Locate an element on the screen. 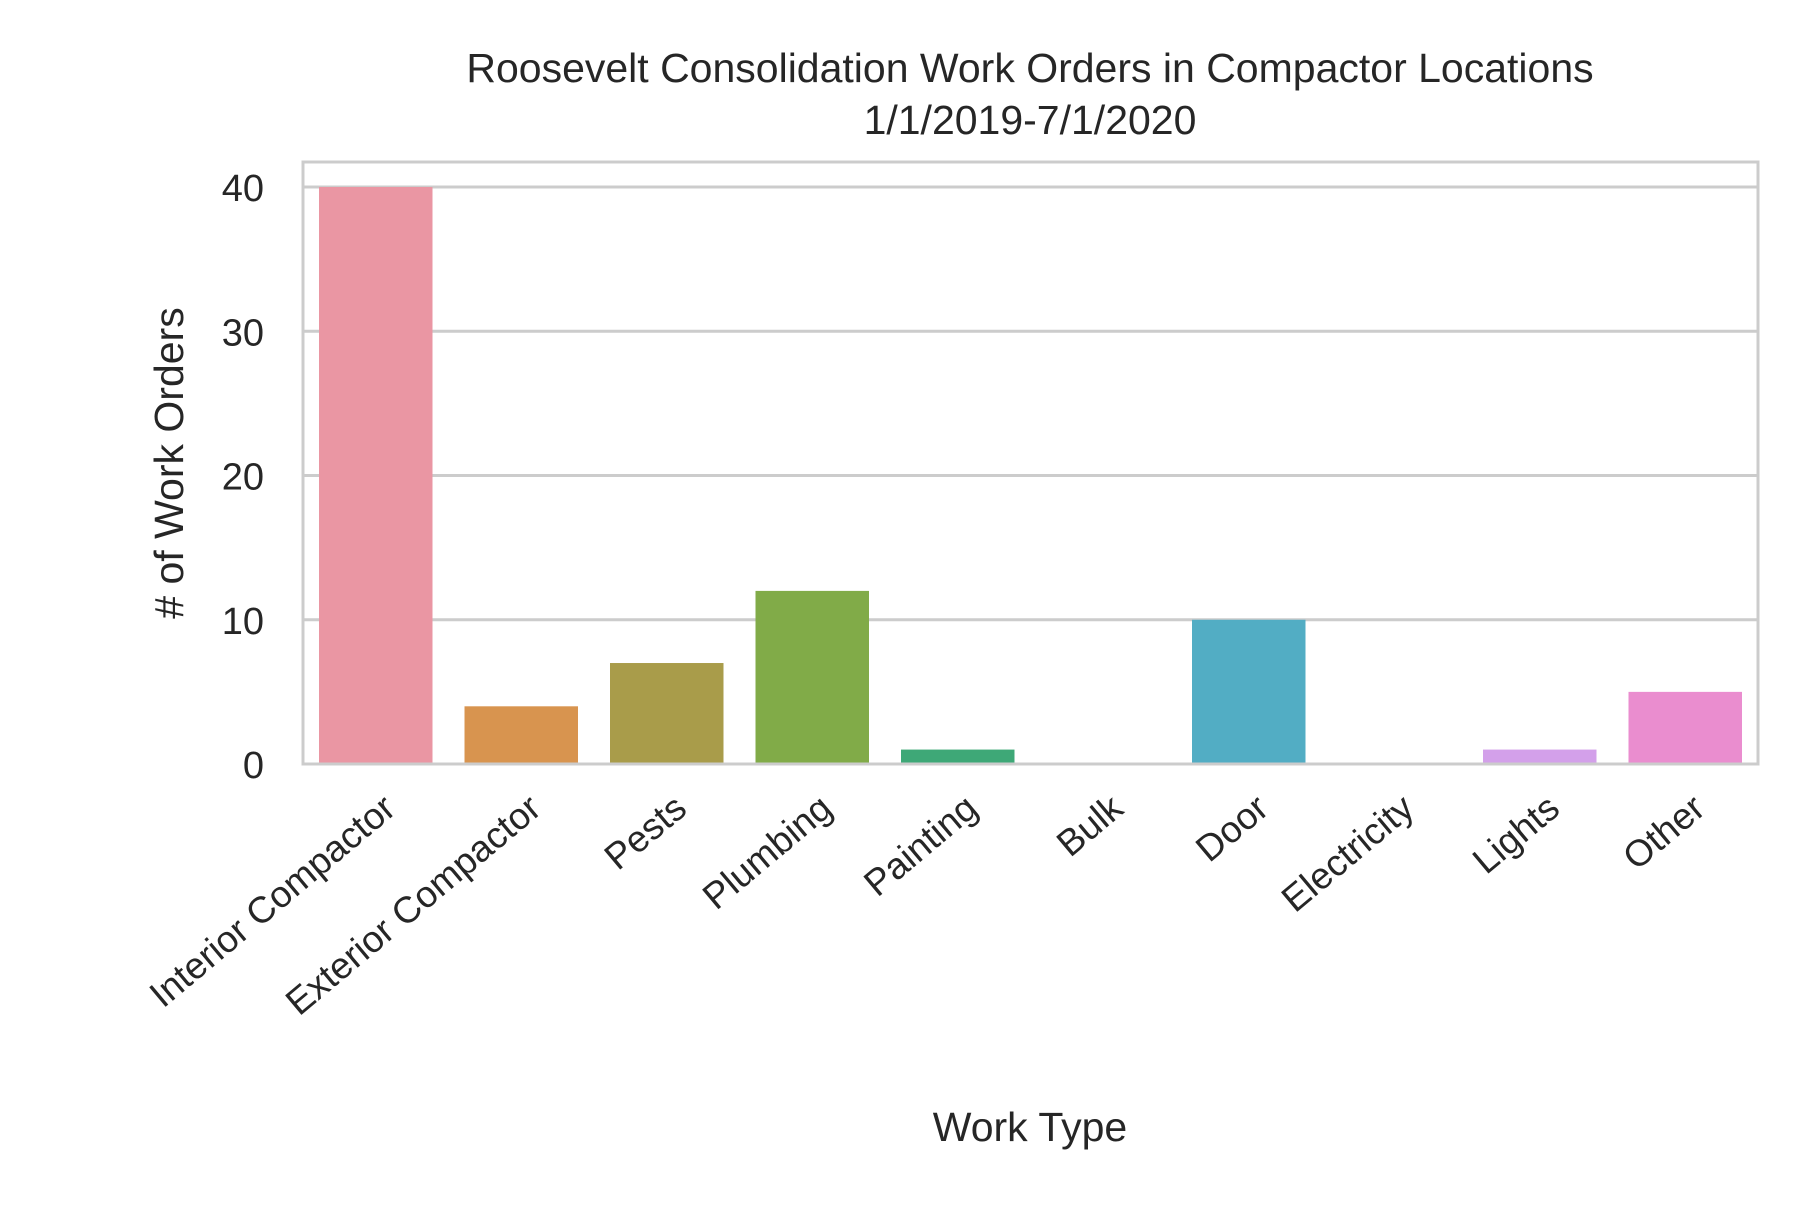 The image size is (1800, 1205). y-tick-layer: 0 10 20 30 40 is located at coordinates (243, 477).